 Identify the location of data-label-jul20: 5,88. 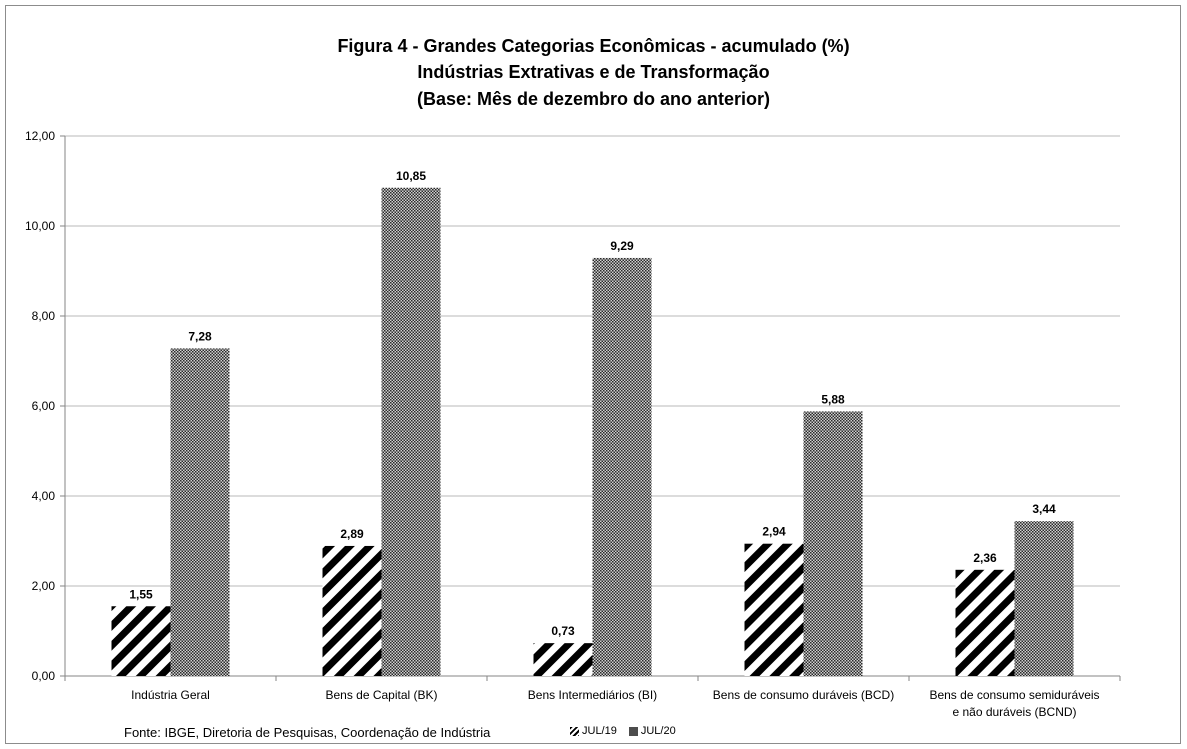
(833, 399).